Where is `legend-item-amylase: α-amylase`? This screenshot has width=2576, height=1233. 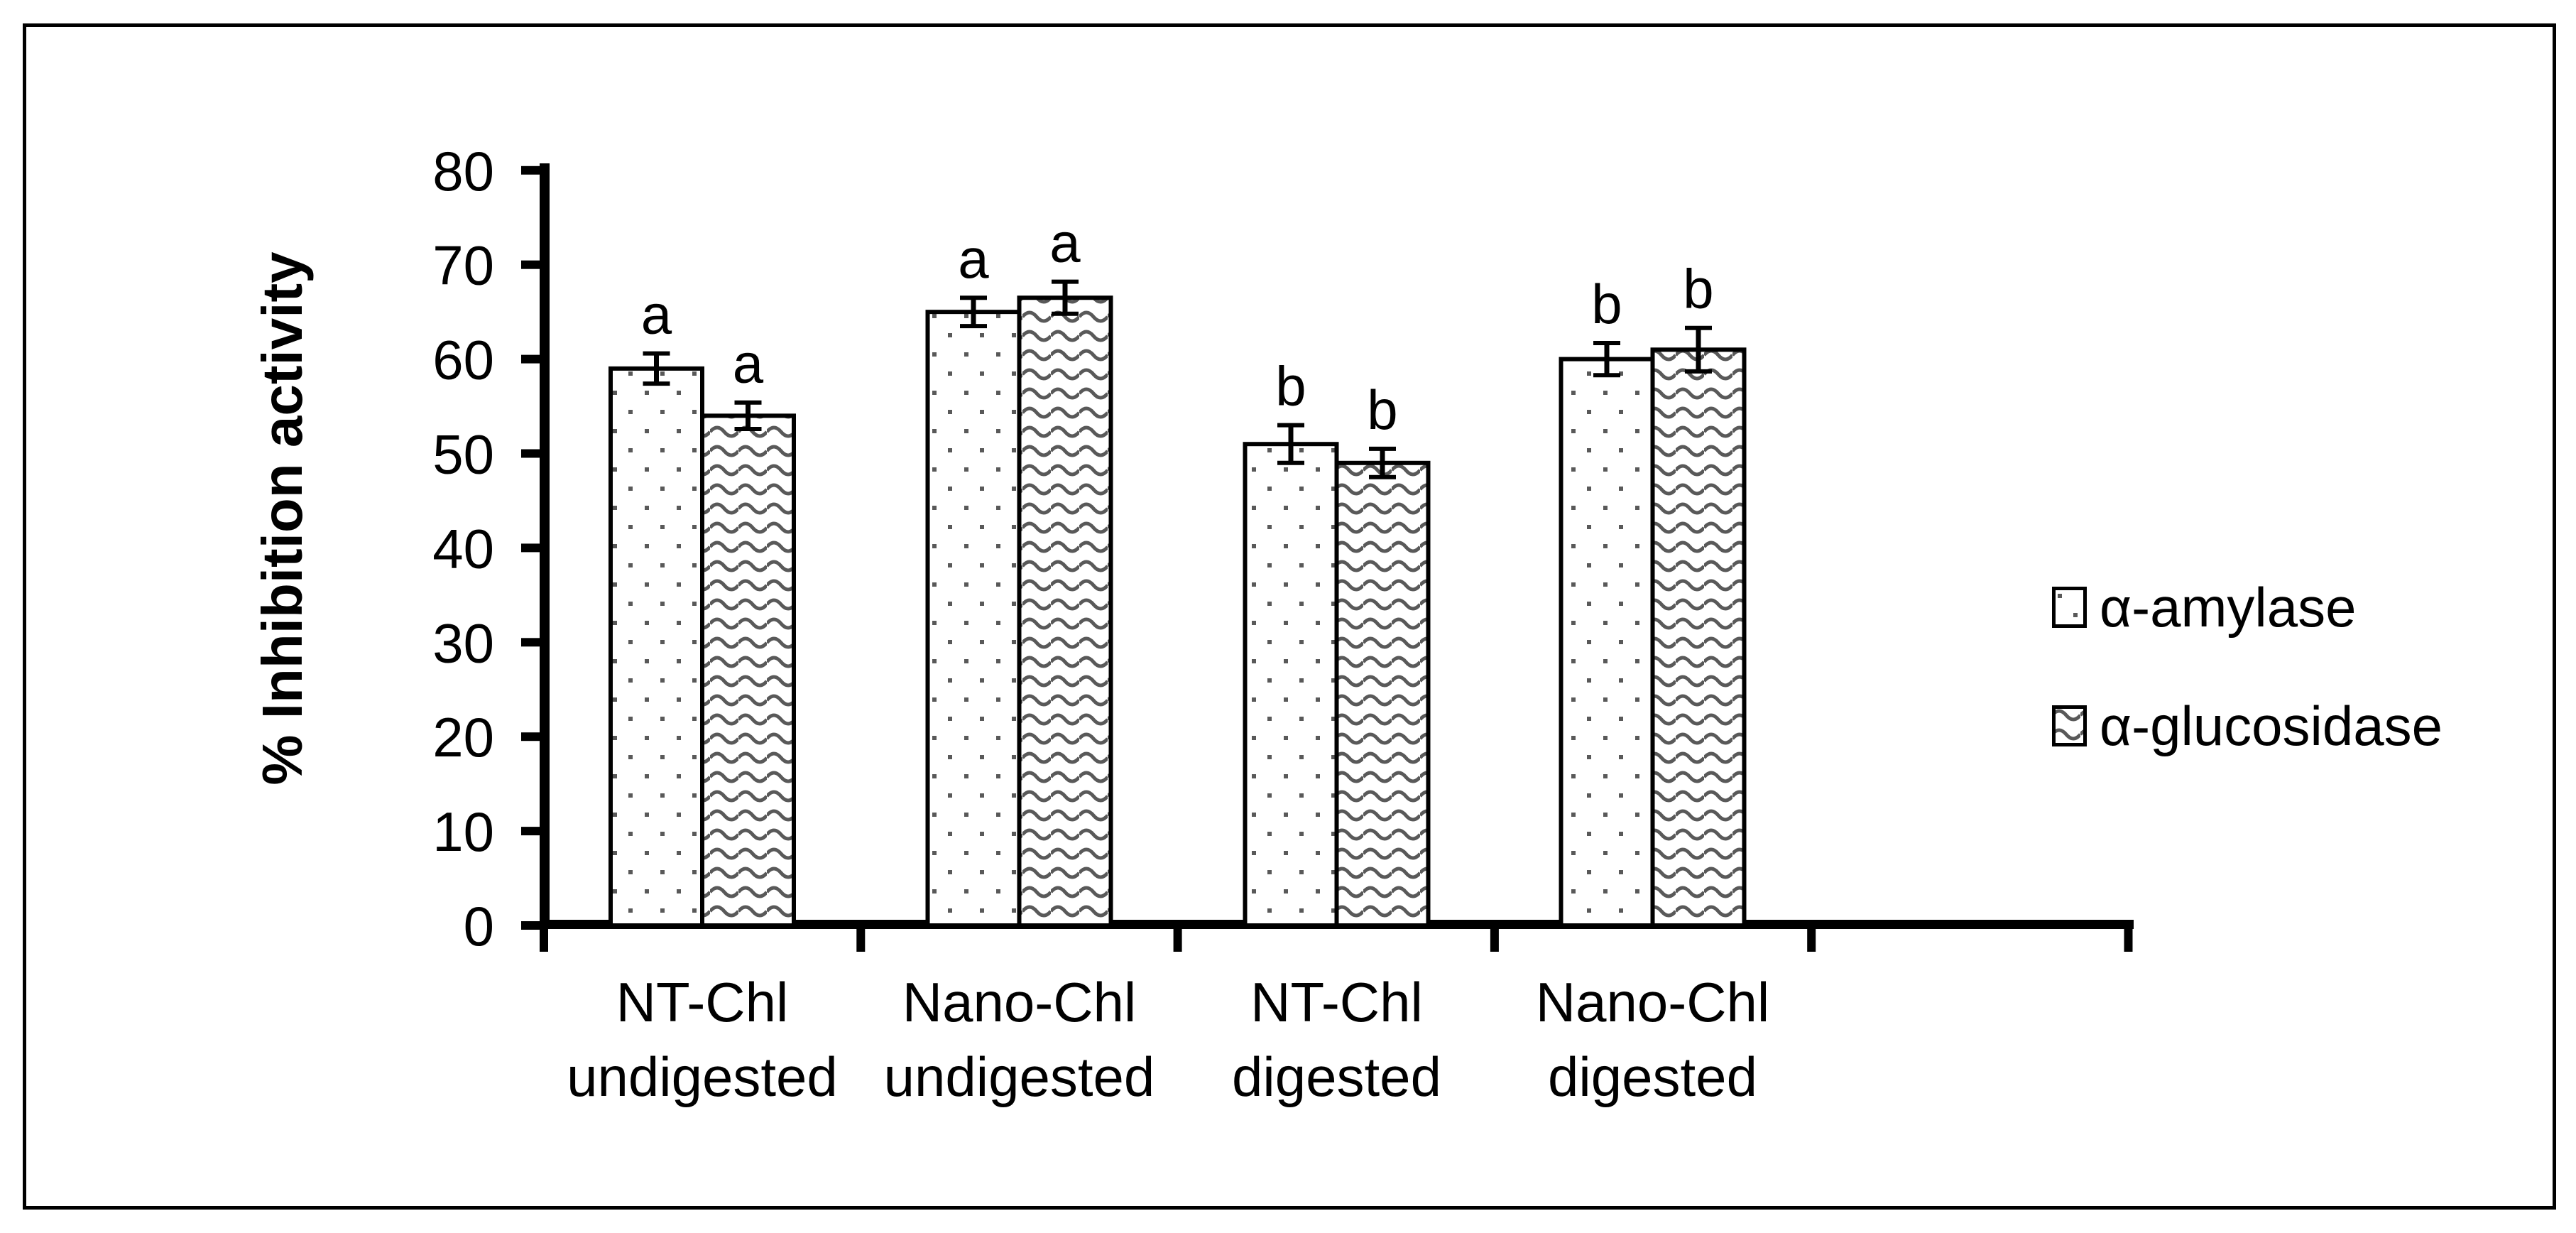
legend-item-amylase: α-amylase is located at coordinates (2204, 607).